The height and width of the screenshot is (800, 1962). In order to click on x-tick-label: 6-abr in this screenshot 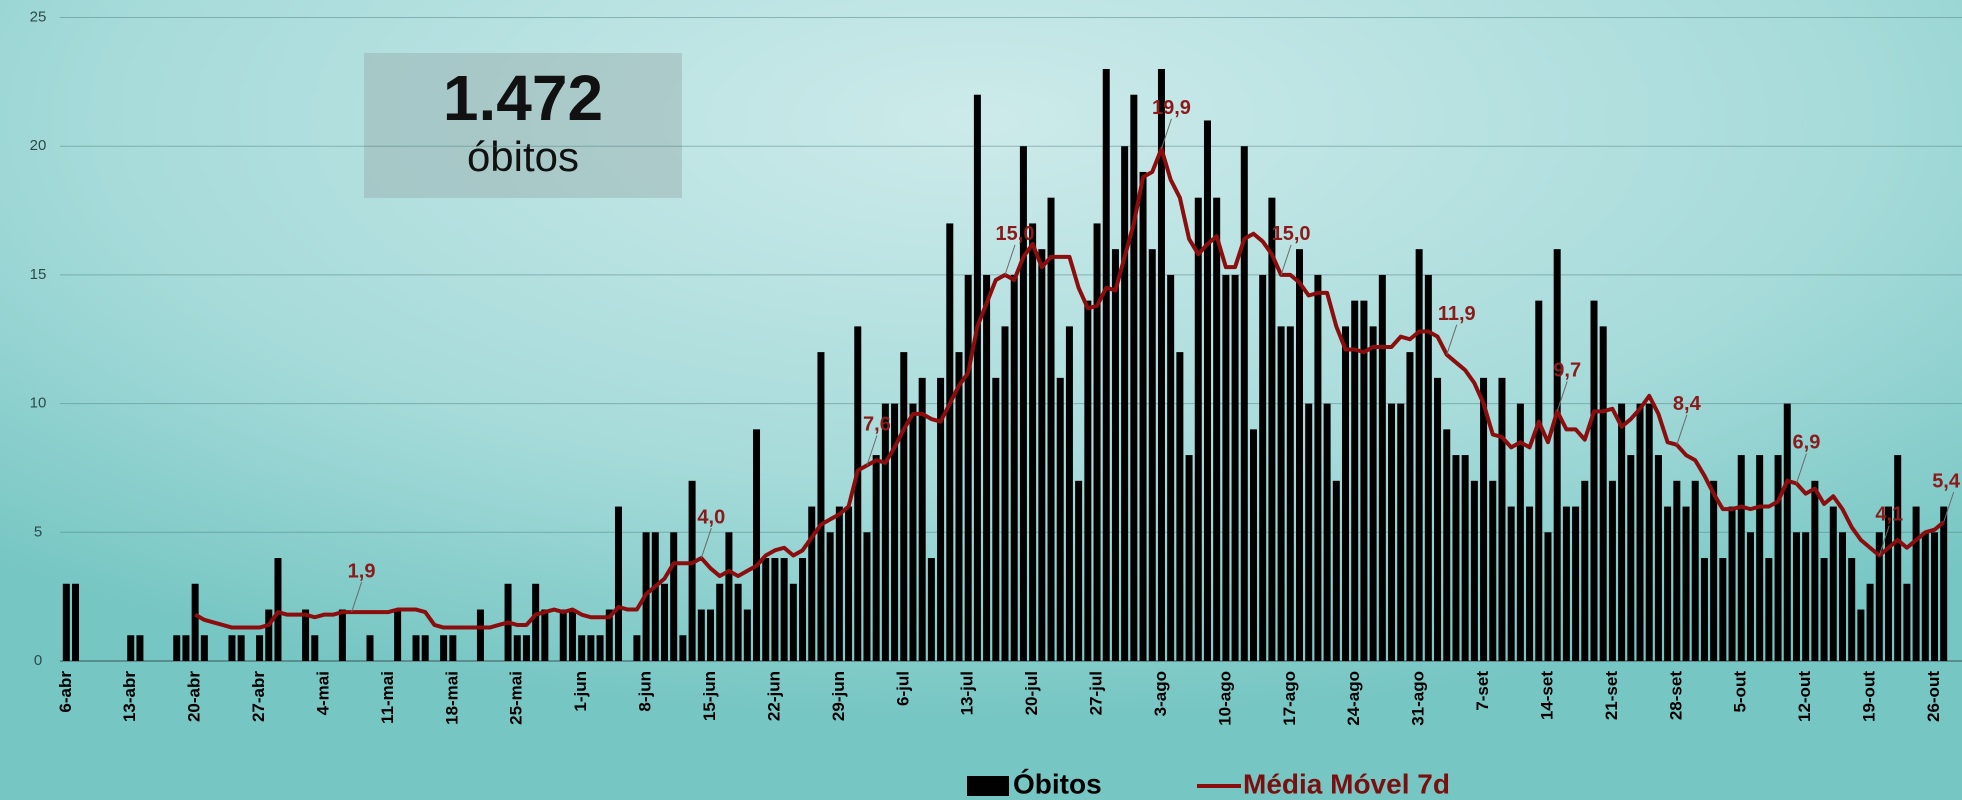, I will do `click(65, 692)`.